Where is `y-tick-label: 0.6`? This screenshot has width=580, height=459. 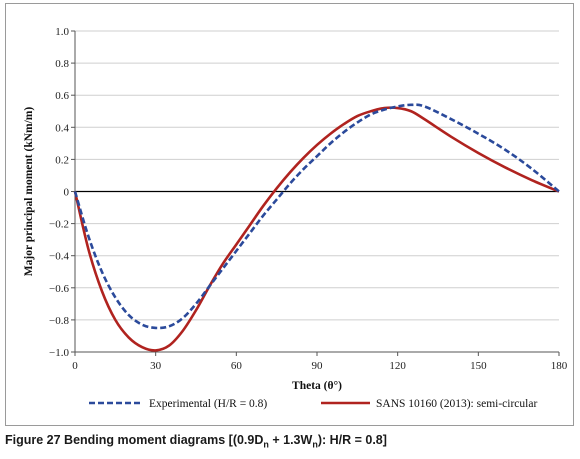
y-tick-label: 0.6 is located at coordinates (62, 96).